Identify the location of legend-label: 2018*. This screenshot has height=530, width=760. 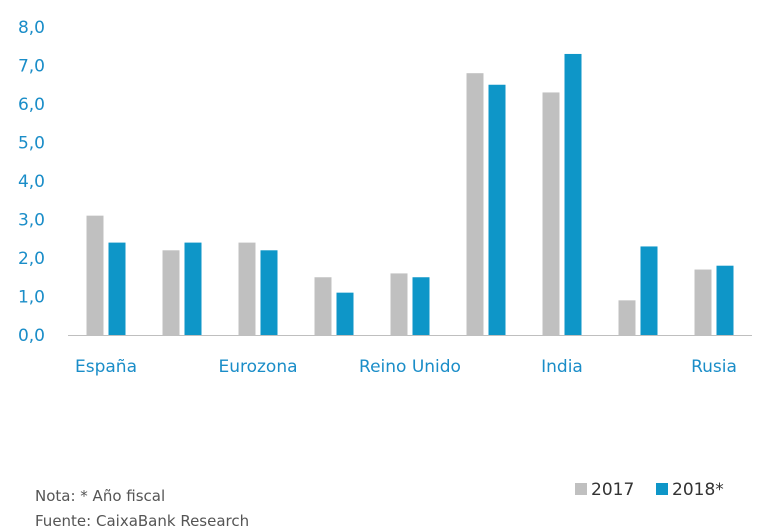
(698, 490).